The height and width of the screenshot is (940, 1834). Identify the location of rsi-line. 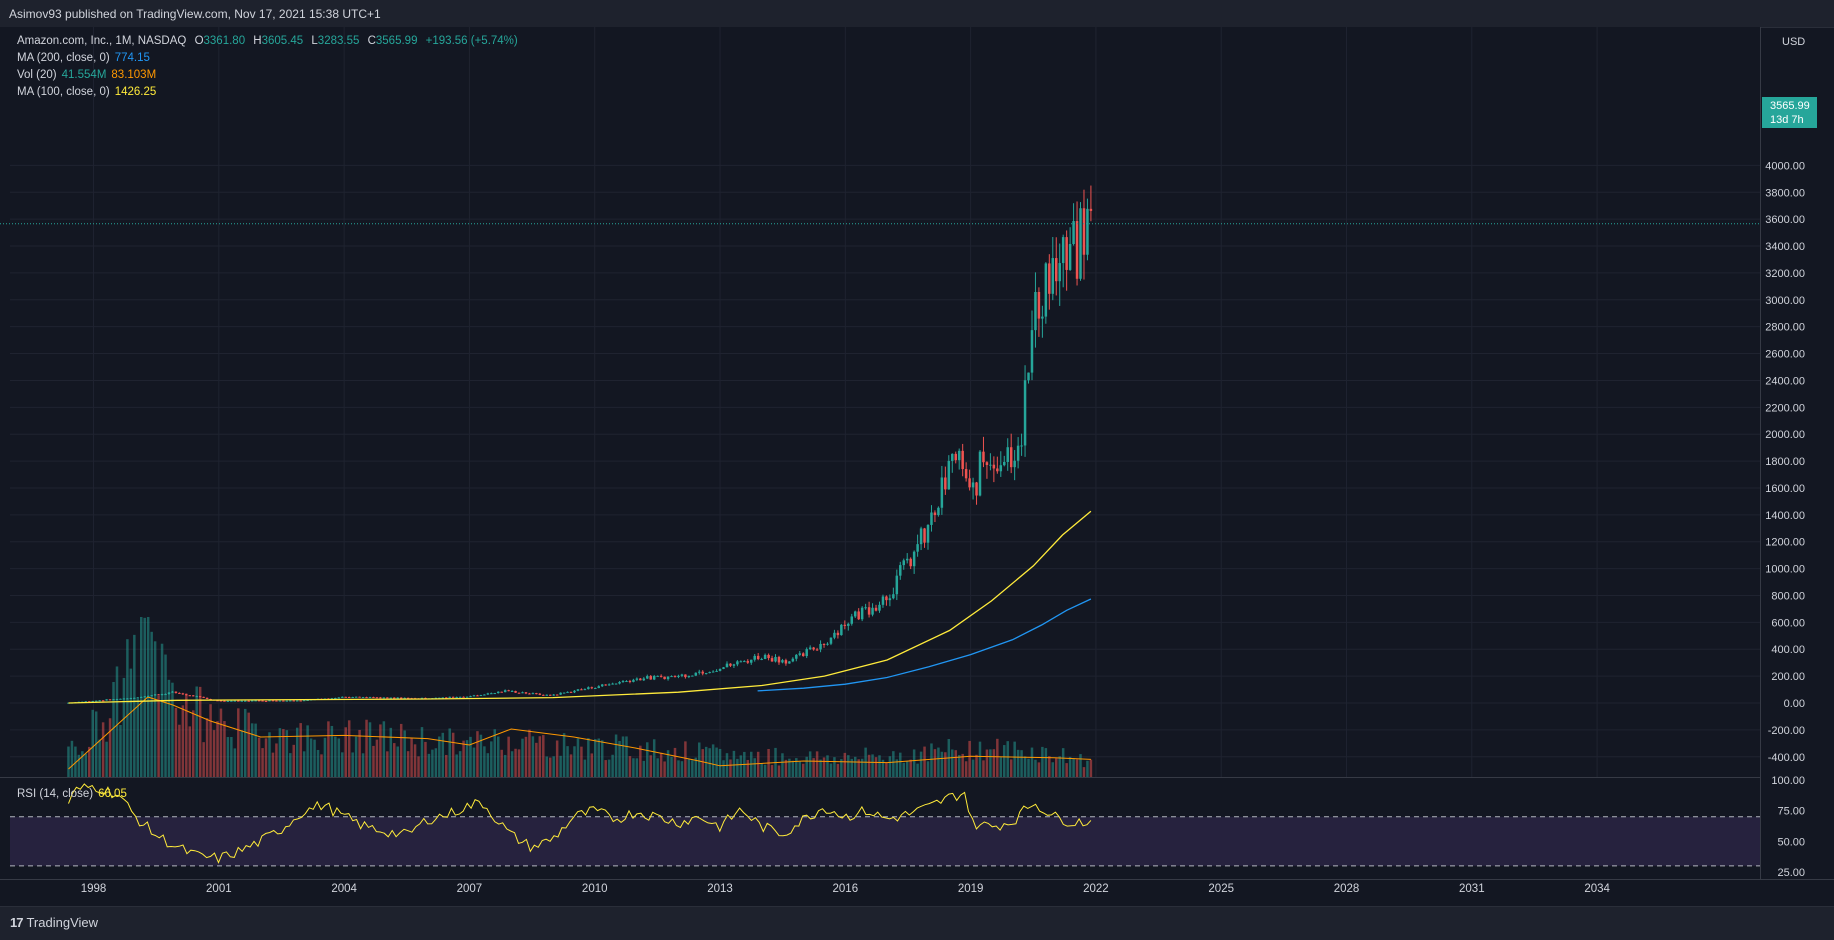
(580, 823).